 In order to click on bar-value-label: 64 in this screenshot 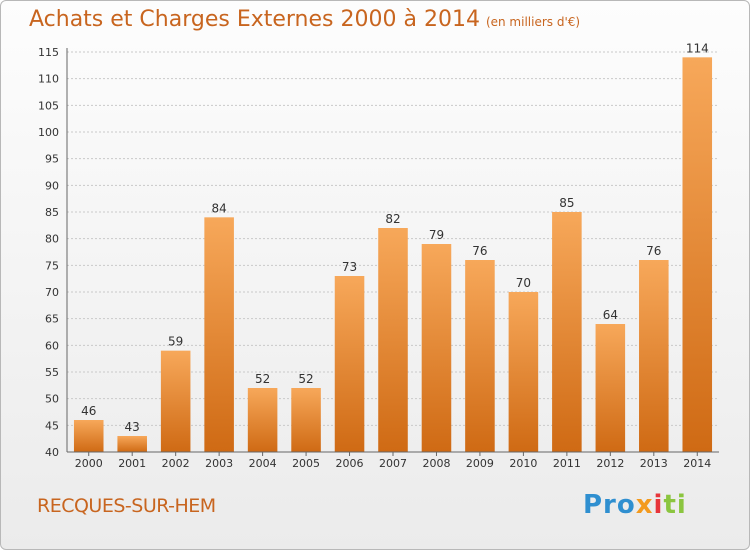, I will do `click(610, 315)`.